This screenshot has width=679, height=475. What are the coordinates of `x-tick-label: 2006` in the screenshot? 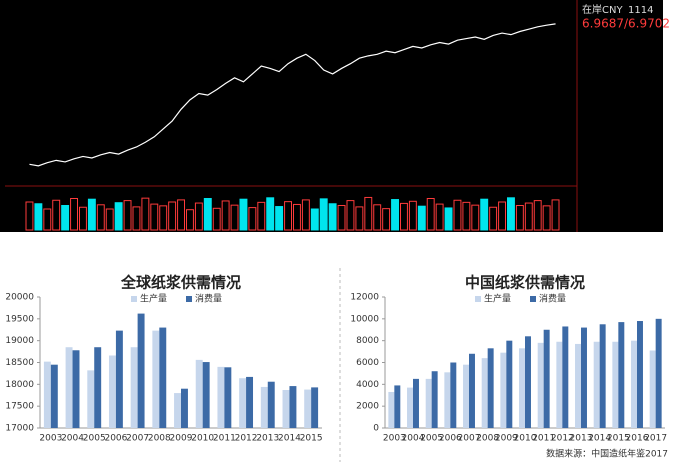 It's located at (115, 439).